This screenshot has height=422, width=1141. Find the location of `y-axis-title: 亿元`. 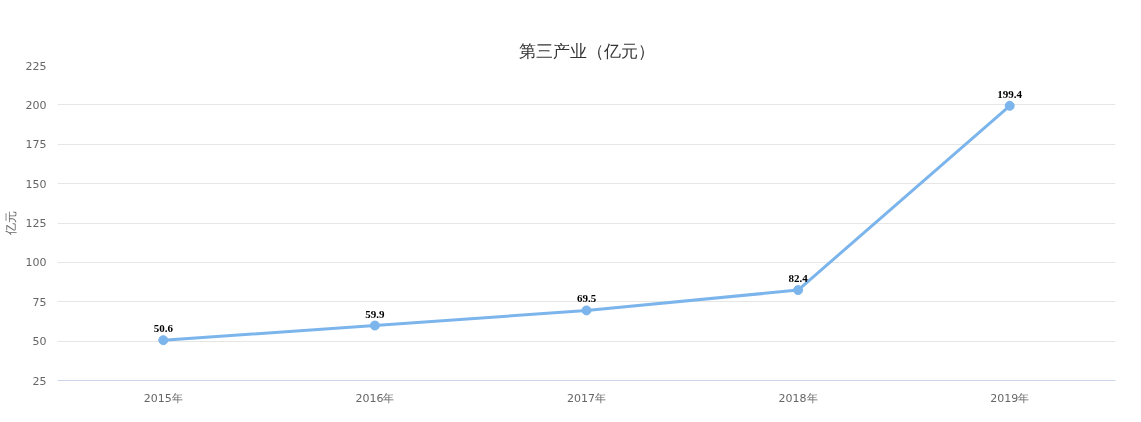

y-axis-title: 亿元 is located at coordinates (10, 223).